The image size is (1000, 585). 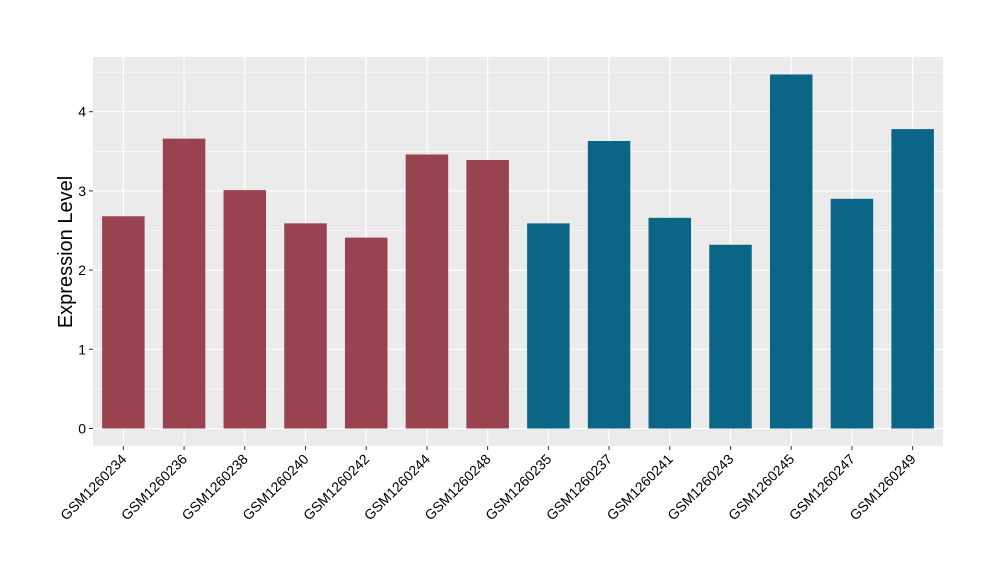 I want to click on y-axis: 0 1 2 3 4, so click(x=85, y=270).